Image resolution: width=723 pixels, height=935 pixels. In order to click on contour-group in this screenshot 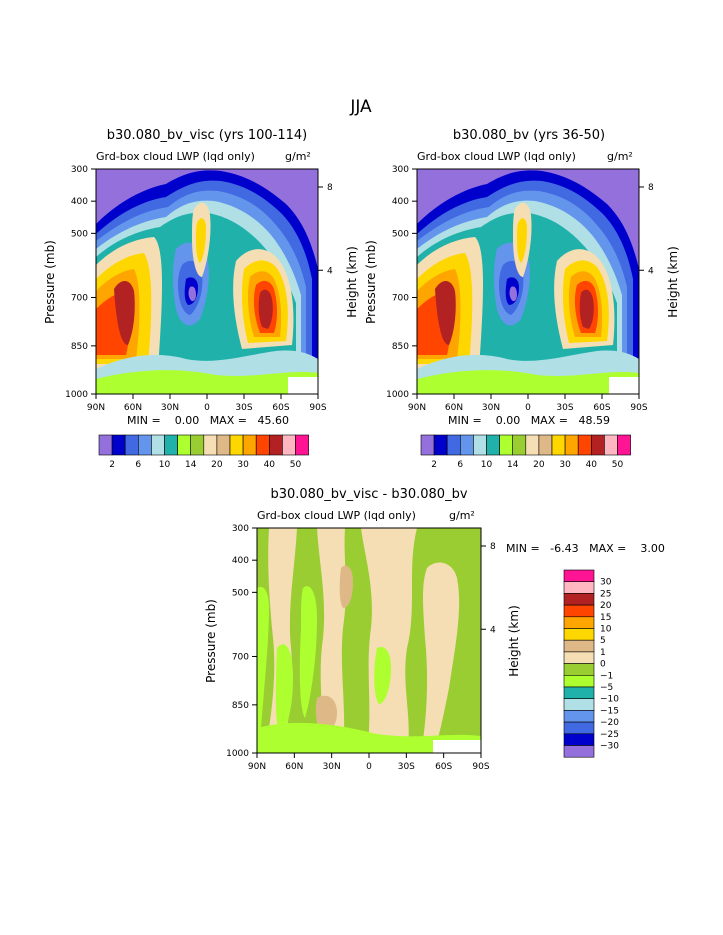, I will do `click(207, 282)`.